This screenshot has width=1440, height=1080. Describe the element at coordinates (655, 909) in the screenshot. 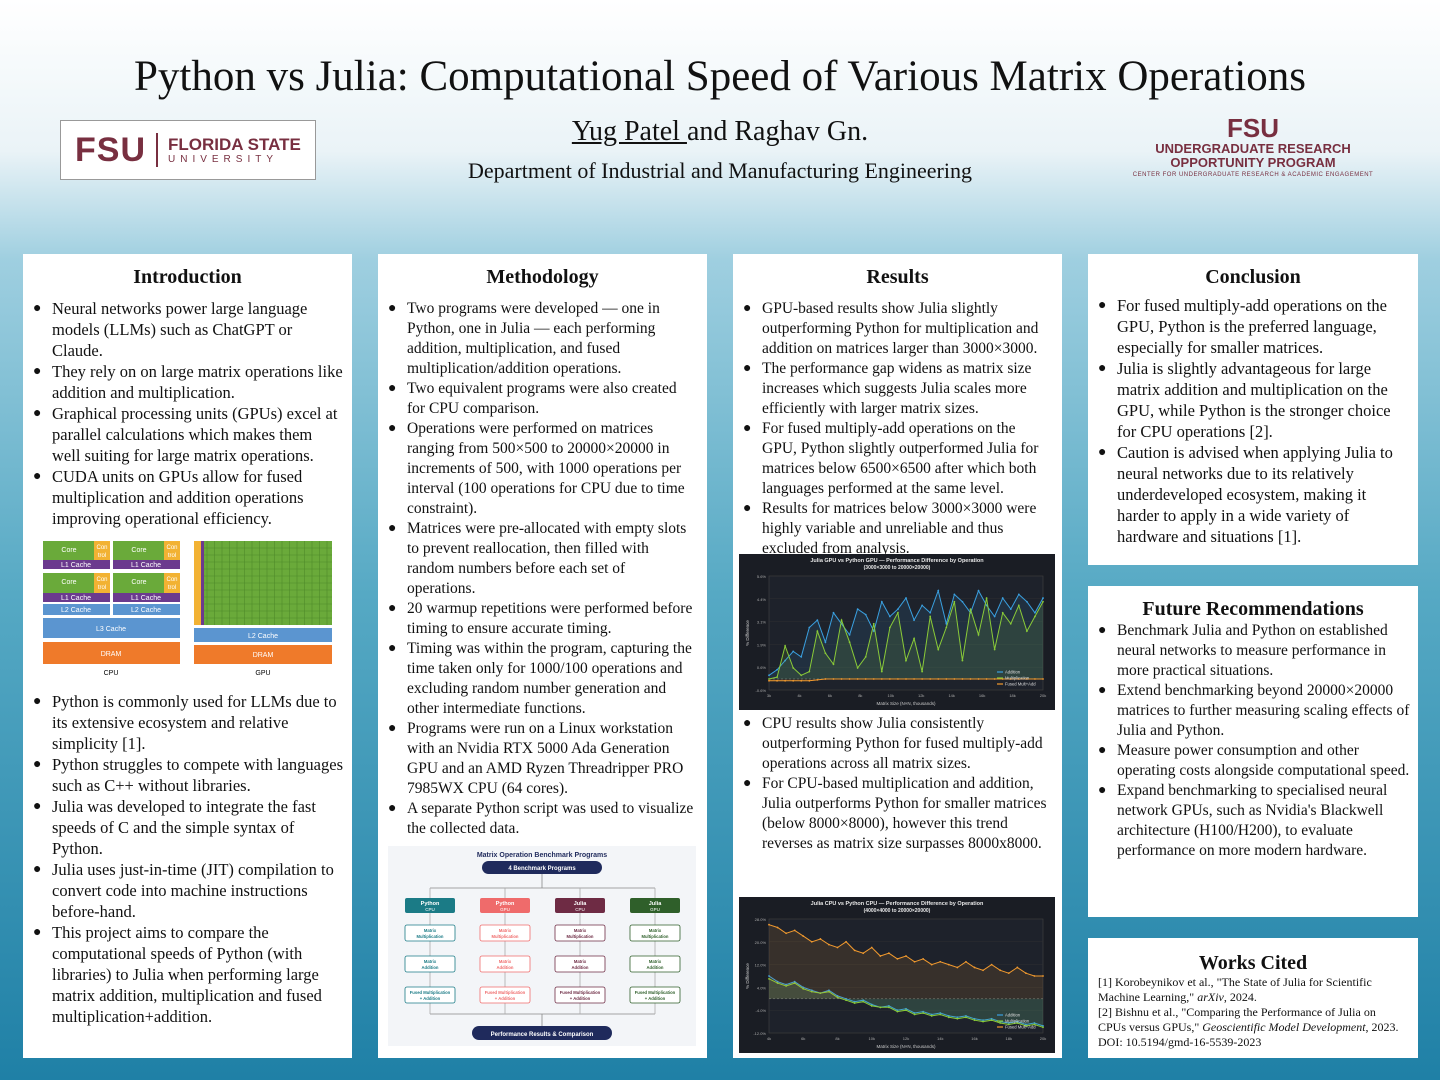

I see `flow-program-sub: GPU` at that location.